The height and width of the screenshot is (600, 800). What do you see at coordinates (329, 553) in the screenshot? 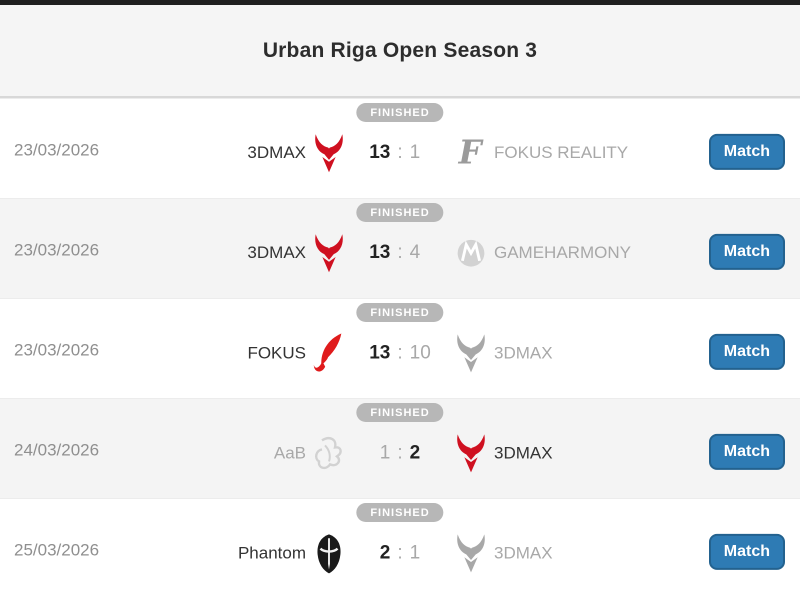
I see `phantom-helmet-icon` at bounding box center [329, 553].